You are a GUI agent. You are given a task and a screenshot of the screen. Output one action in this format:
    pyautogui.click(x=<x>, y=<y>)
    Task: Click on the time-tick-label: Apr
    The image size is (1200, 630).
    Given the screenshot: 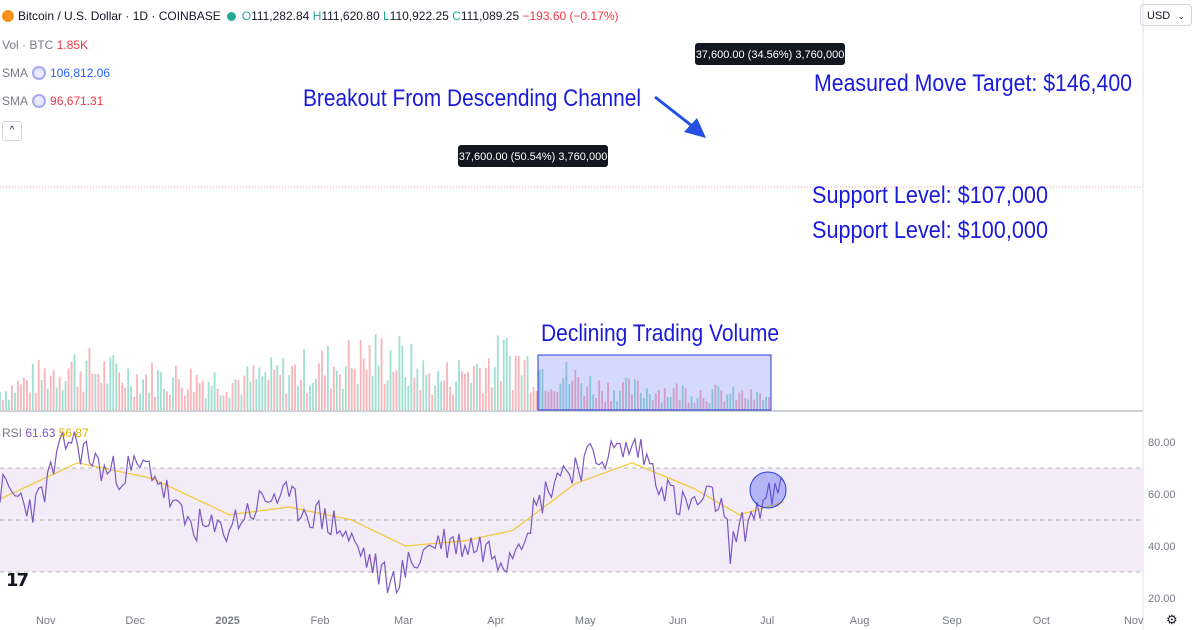 What is the action you would take?
    pyautogui.click(x=495, y=621)
    